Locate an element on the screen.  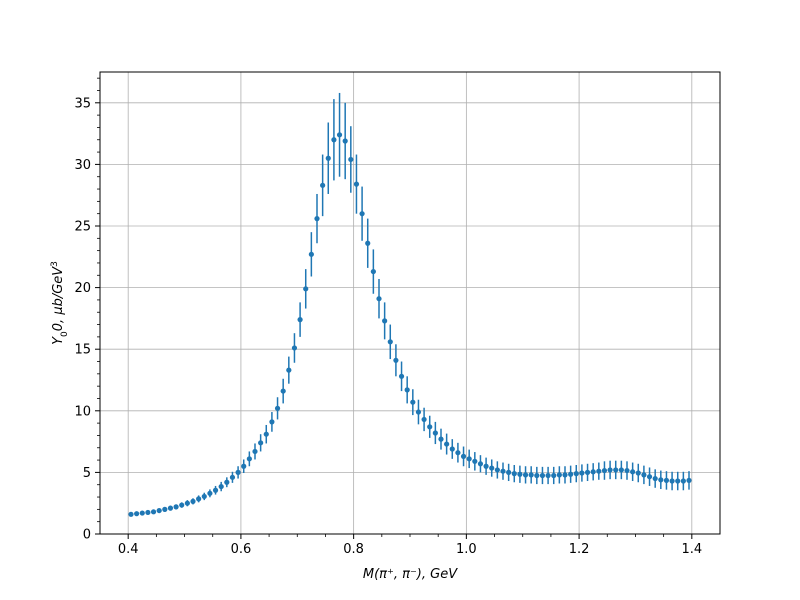
y-tick-label: 35 is located at coordinates (82, 103).